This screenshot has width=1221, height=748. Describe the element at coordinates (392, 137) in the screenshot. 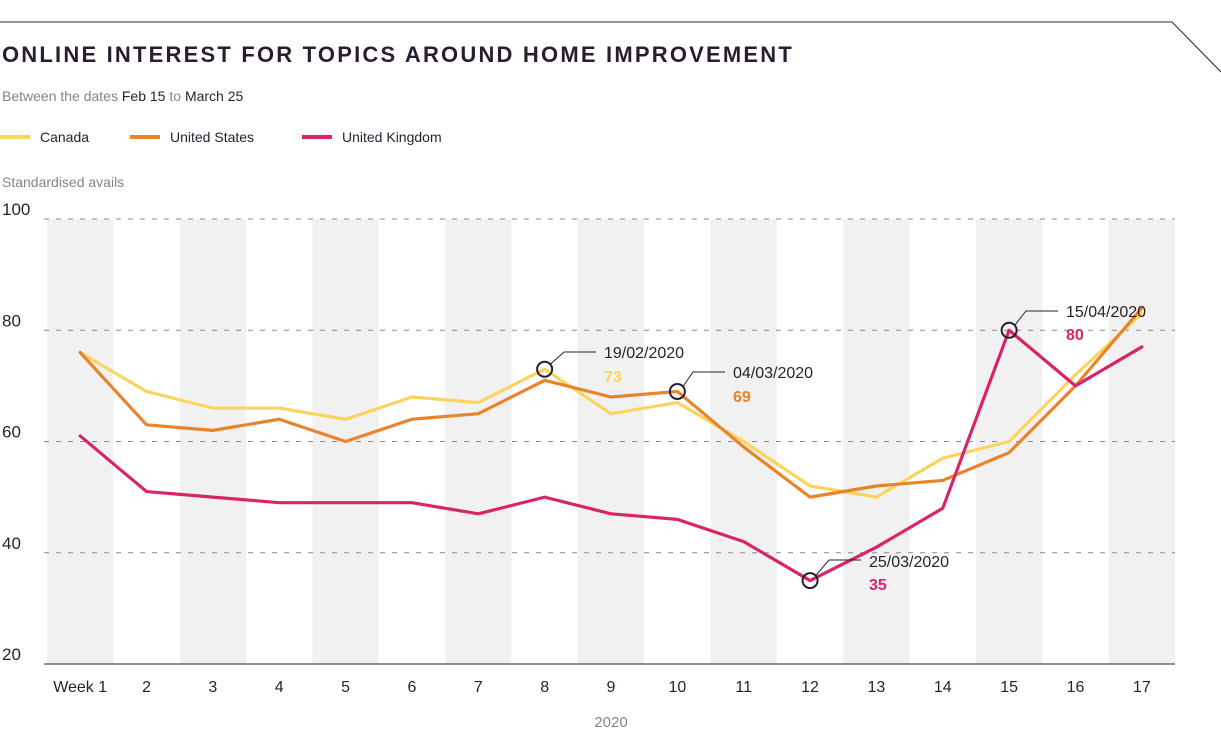

I see `legend-label-united-kingdom: United Kingdom` at that location.